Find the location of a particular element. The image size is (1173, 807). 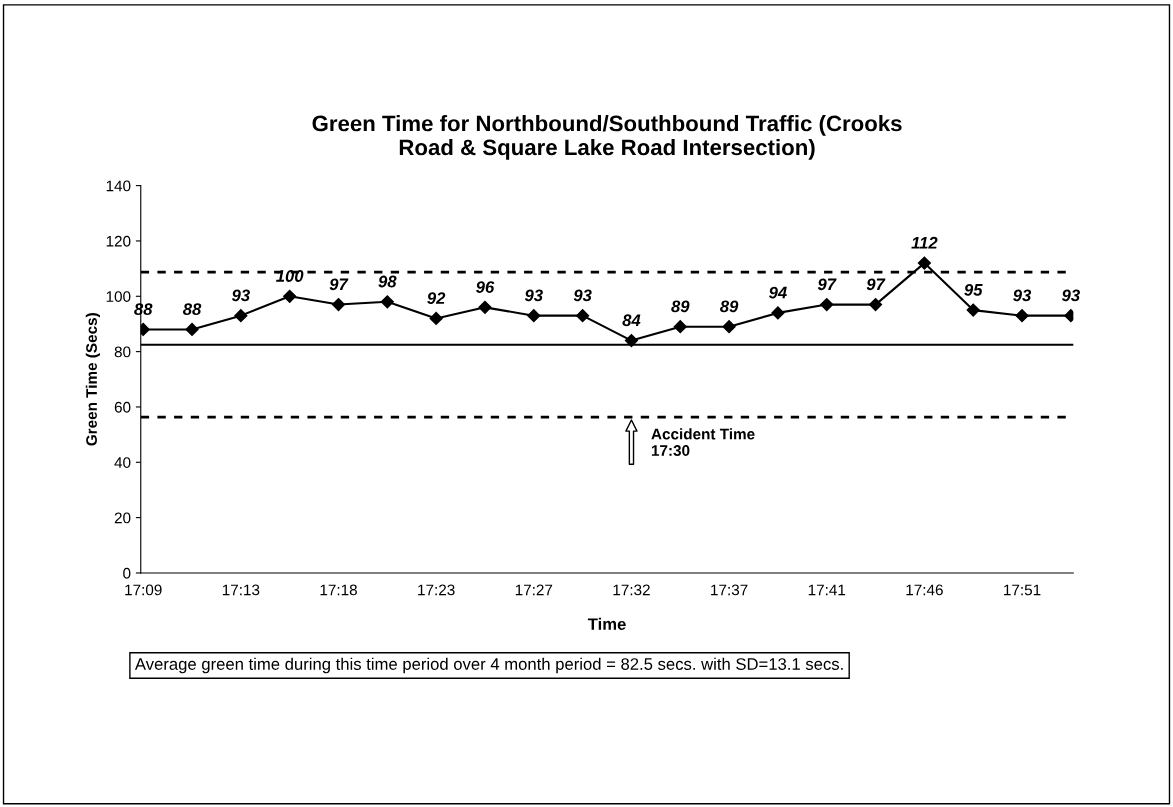

chart-title: Green Time for Northbound/Southbound Traffic (Crooks Road & Square Lake Road Intersection) is located at coordinates (607, 137).